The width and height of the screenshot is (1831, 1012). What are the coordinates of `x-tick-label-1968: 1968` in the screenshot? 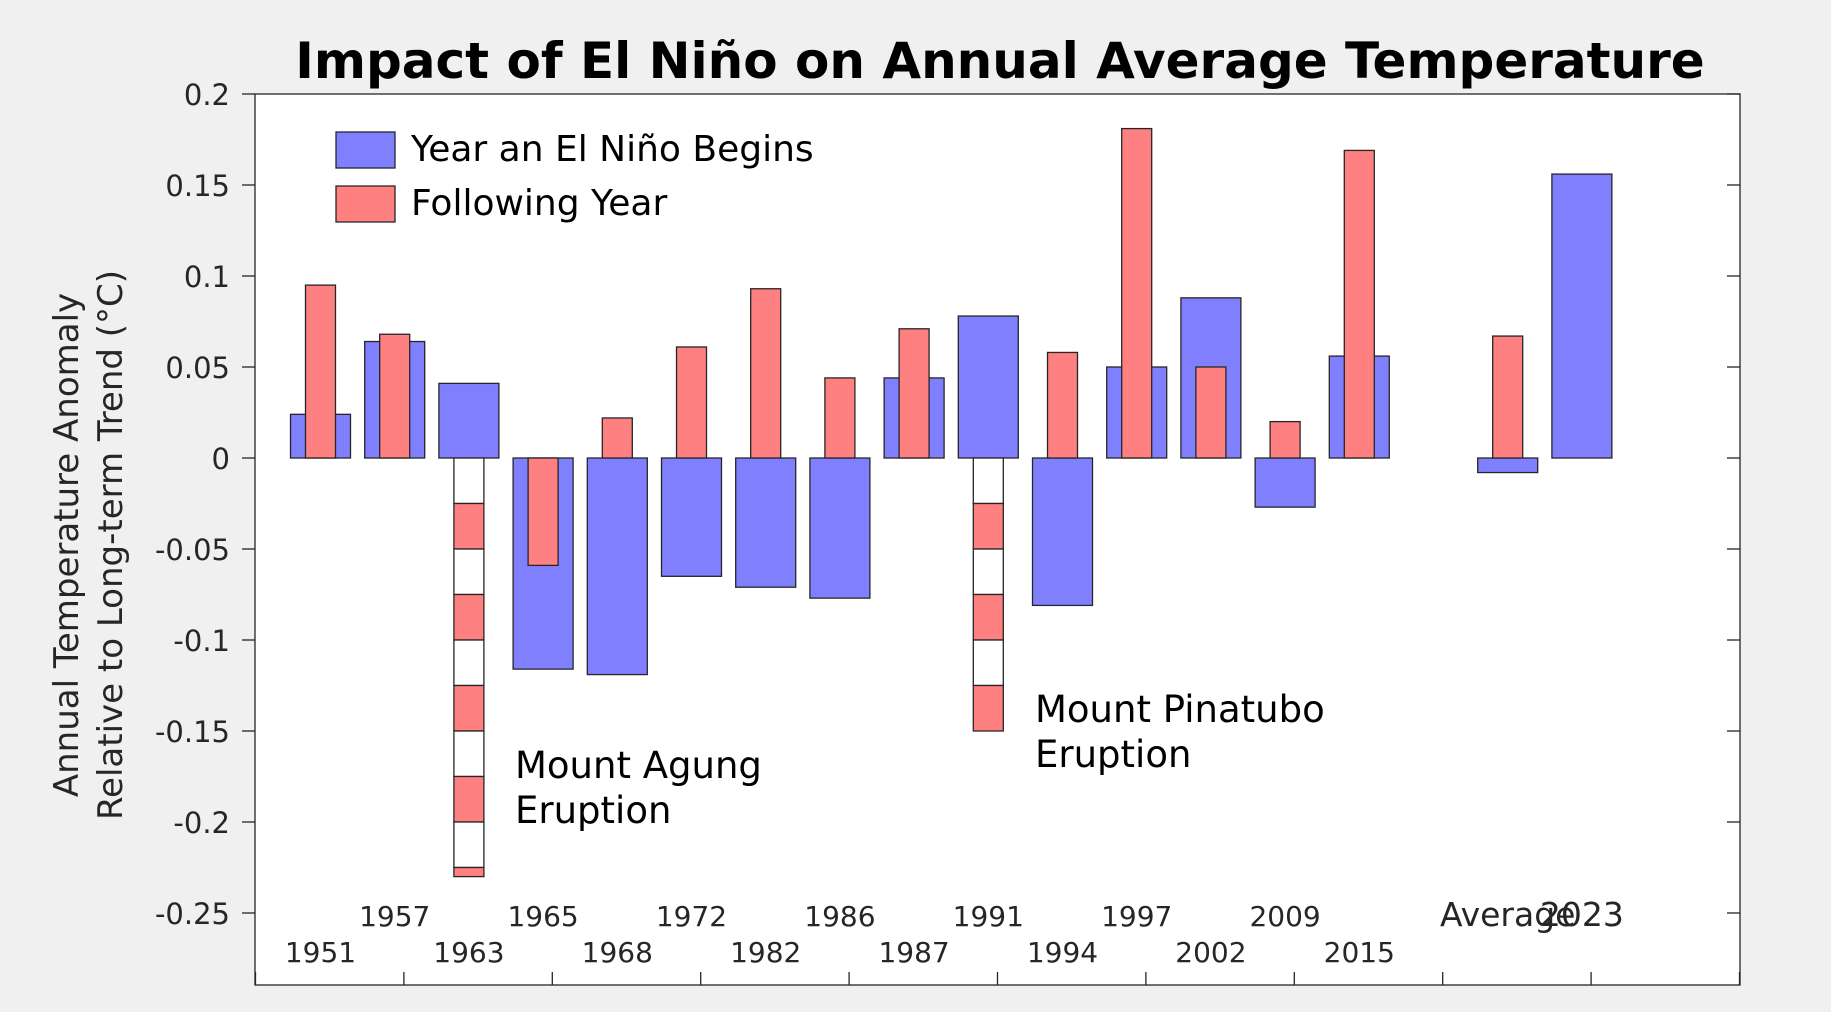 It's located at (617, 952).